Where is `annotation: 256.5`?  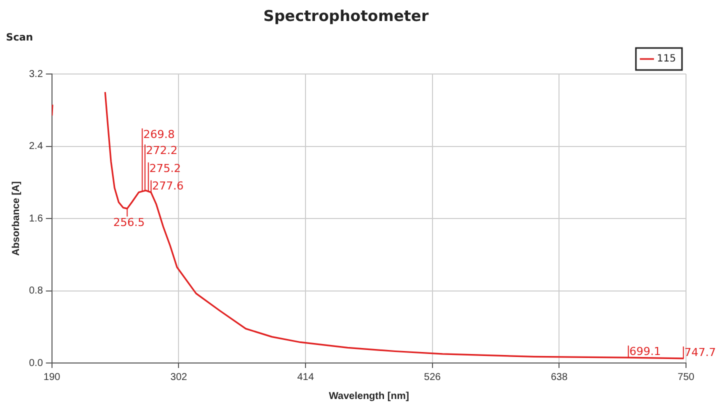
annotation: 256.5 is located at coordinates (129, 222).